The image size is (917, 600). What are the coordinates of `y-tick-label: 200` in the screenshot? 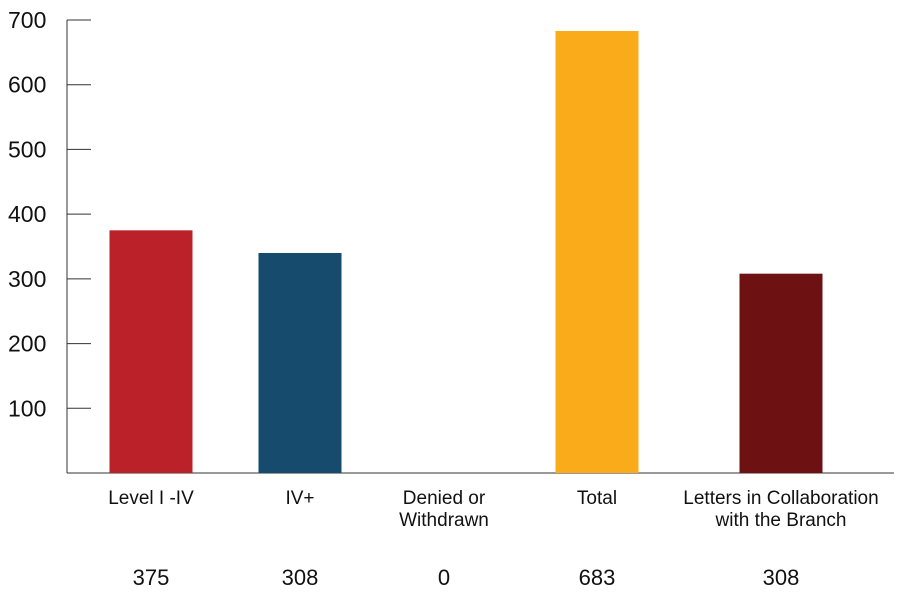 It's located at (27, 344).